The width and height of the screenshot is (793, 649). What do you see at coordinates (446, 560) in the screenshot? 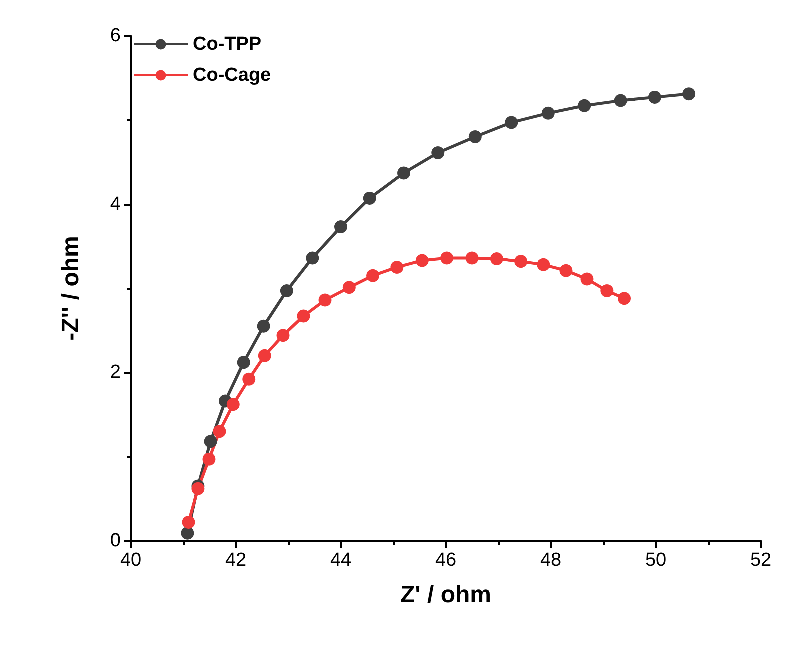
I see `x-tick-label: 46` at bounding box center [446, 560].